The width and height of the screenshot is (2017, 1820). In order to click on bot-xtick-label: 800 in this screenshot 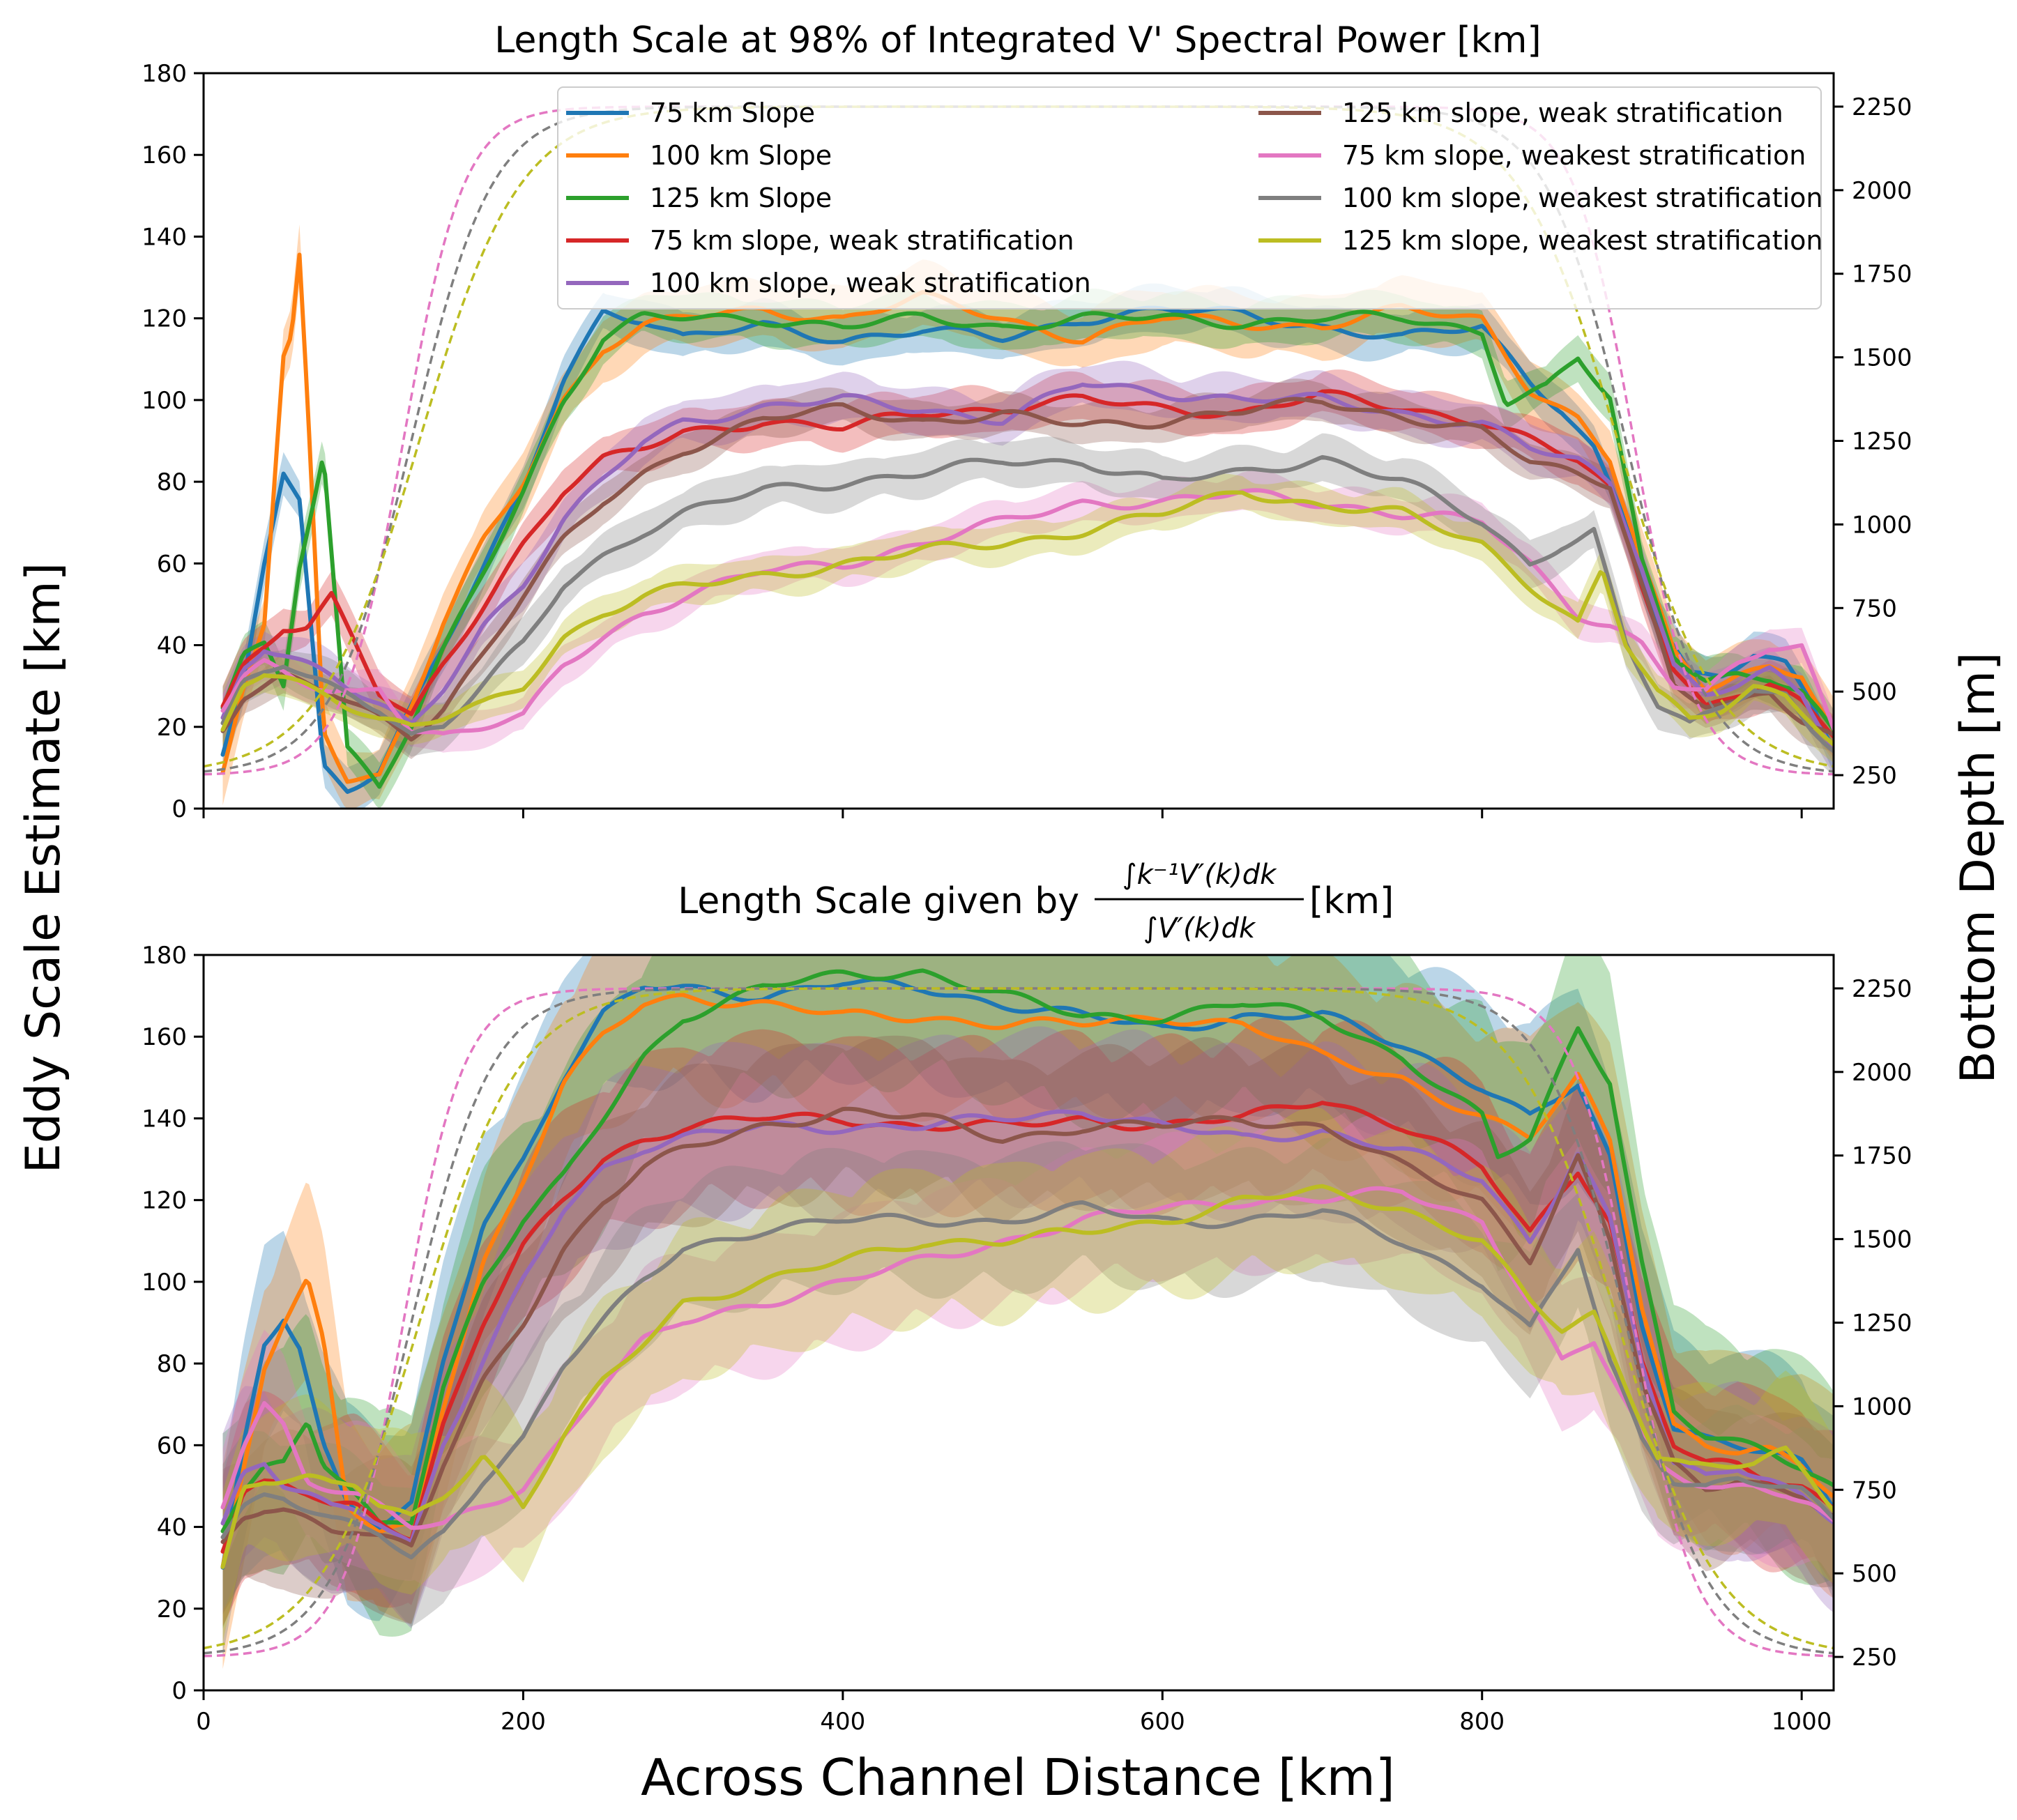, I will do `click(1482, 1722)`.